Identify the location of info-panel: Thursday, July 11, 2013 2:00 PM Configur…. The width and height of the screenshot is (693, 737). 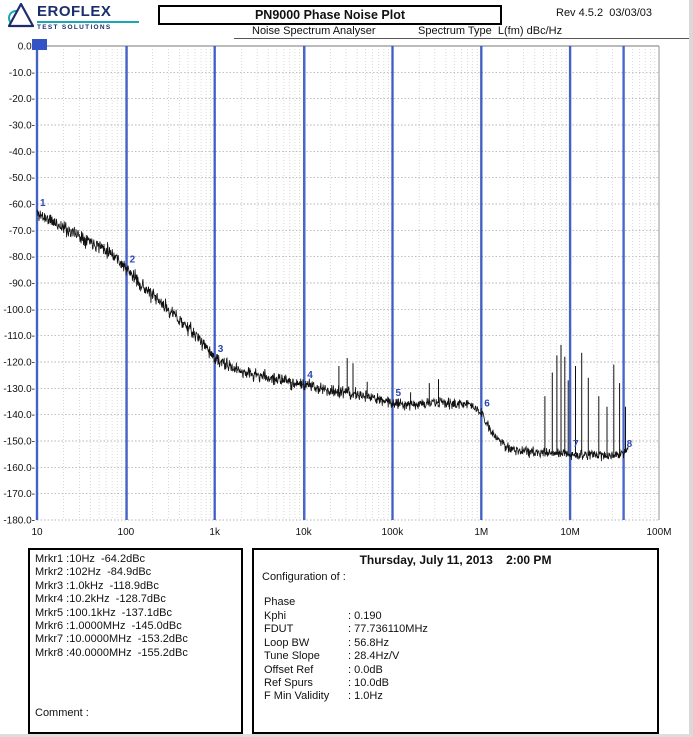
(455, 641).